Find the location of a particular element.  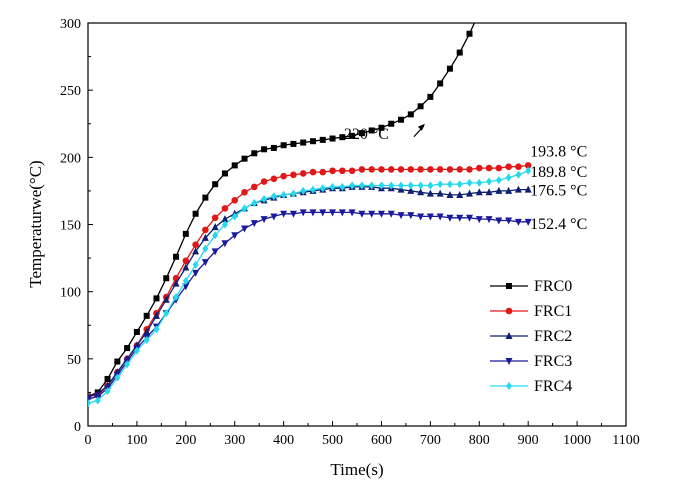

x-tick-label: 100 is located at coordinates (136, 440).